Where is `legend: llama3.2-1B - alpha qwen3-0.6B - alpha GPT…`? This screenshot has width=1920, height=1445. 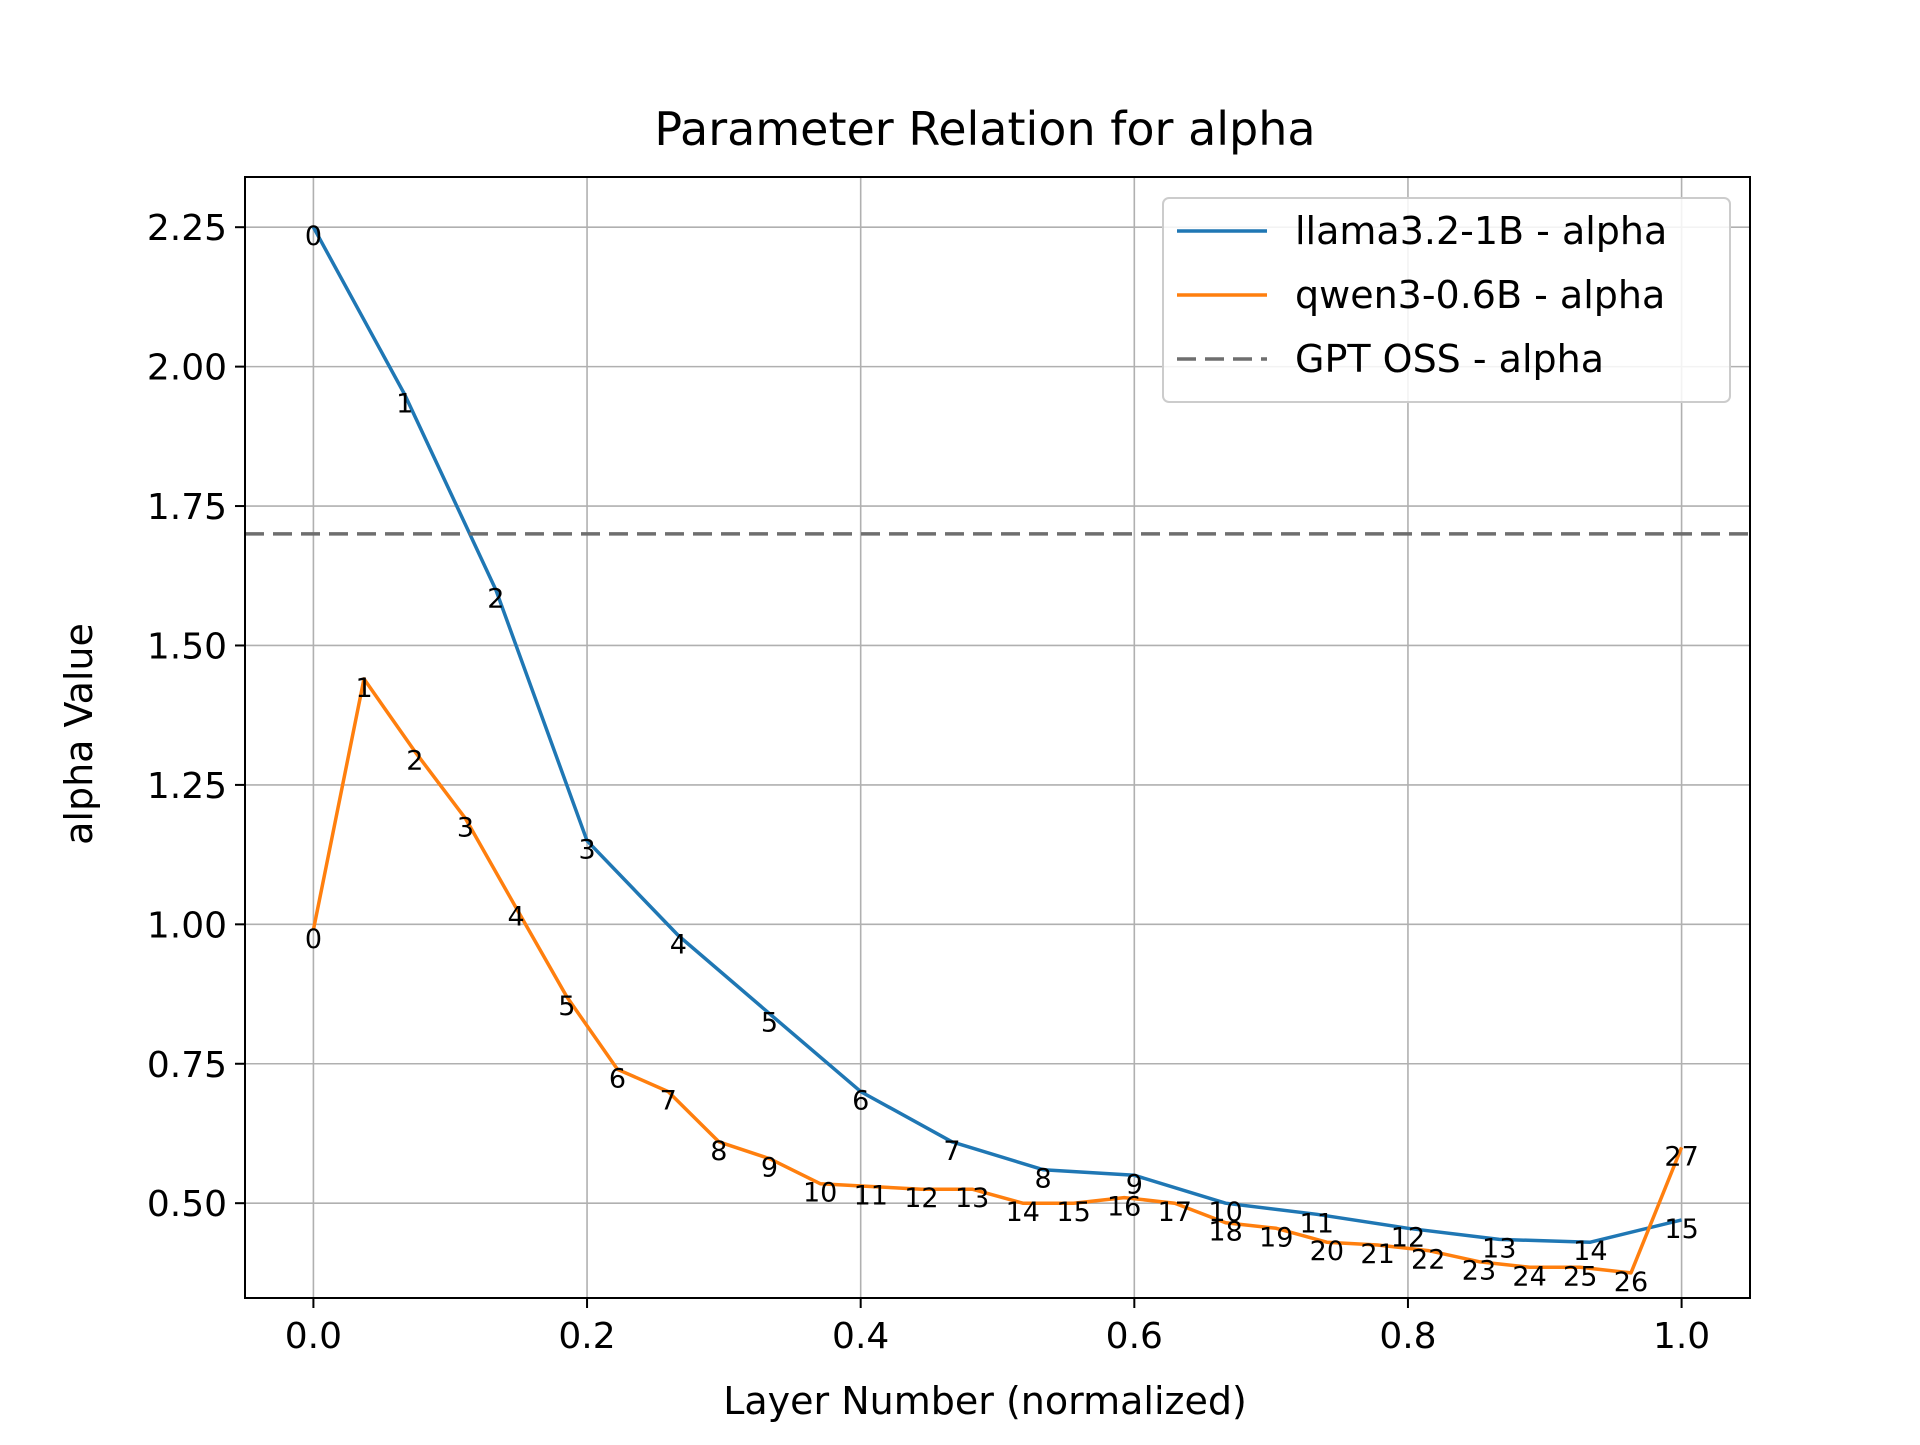
legend: llama3.2-1B - alpha qwen3-0.6B - alpha GPT… is located at coordinates (1446, 300).